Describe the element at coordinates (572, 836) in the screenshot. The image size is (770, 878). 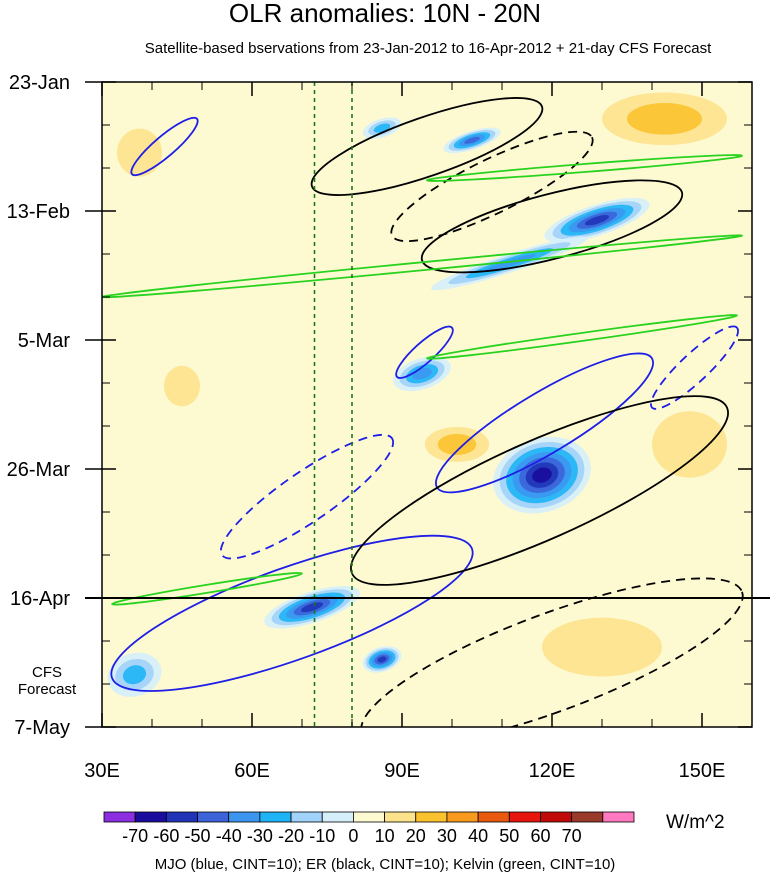
I see `colorbar-label-14: 70` at that location.